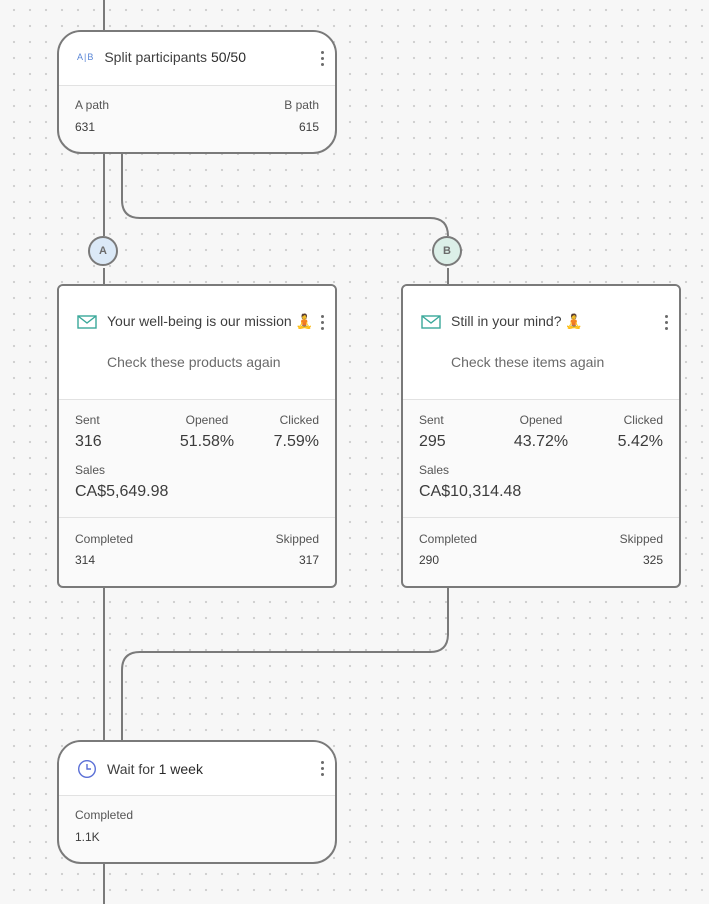  I want to click on email-b-sales-label: Sales, so click(434, 470).